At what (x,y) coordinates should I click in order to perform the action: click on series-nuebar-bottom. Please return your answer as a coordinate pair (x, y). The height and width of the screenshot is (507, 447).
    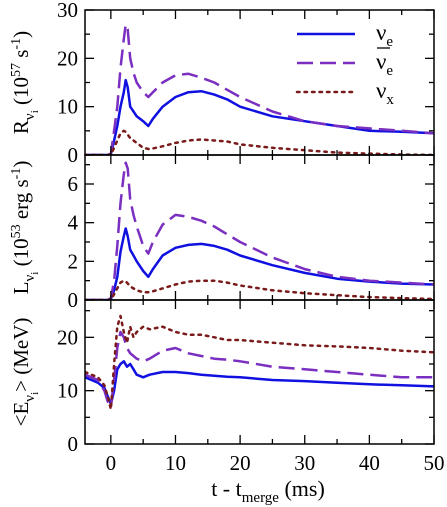
    Looking at the image, I should click on (259, 369).